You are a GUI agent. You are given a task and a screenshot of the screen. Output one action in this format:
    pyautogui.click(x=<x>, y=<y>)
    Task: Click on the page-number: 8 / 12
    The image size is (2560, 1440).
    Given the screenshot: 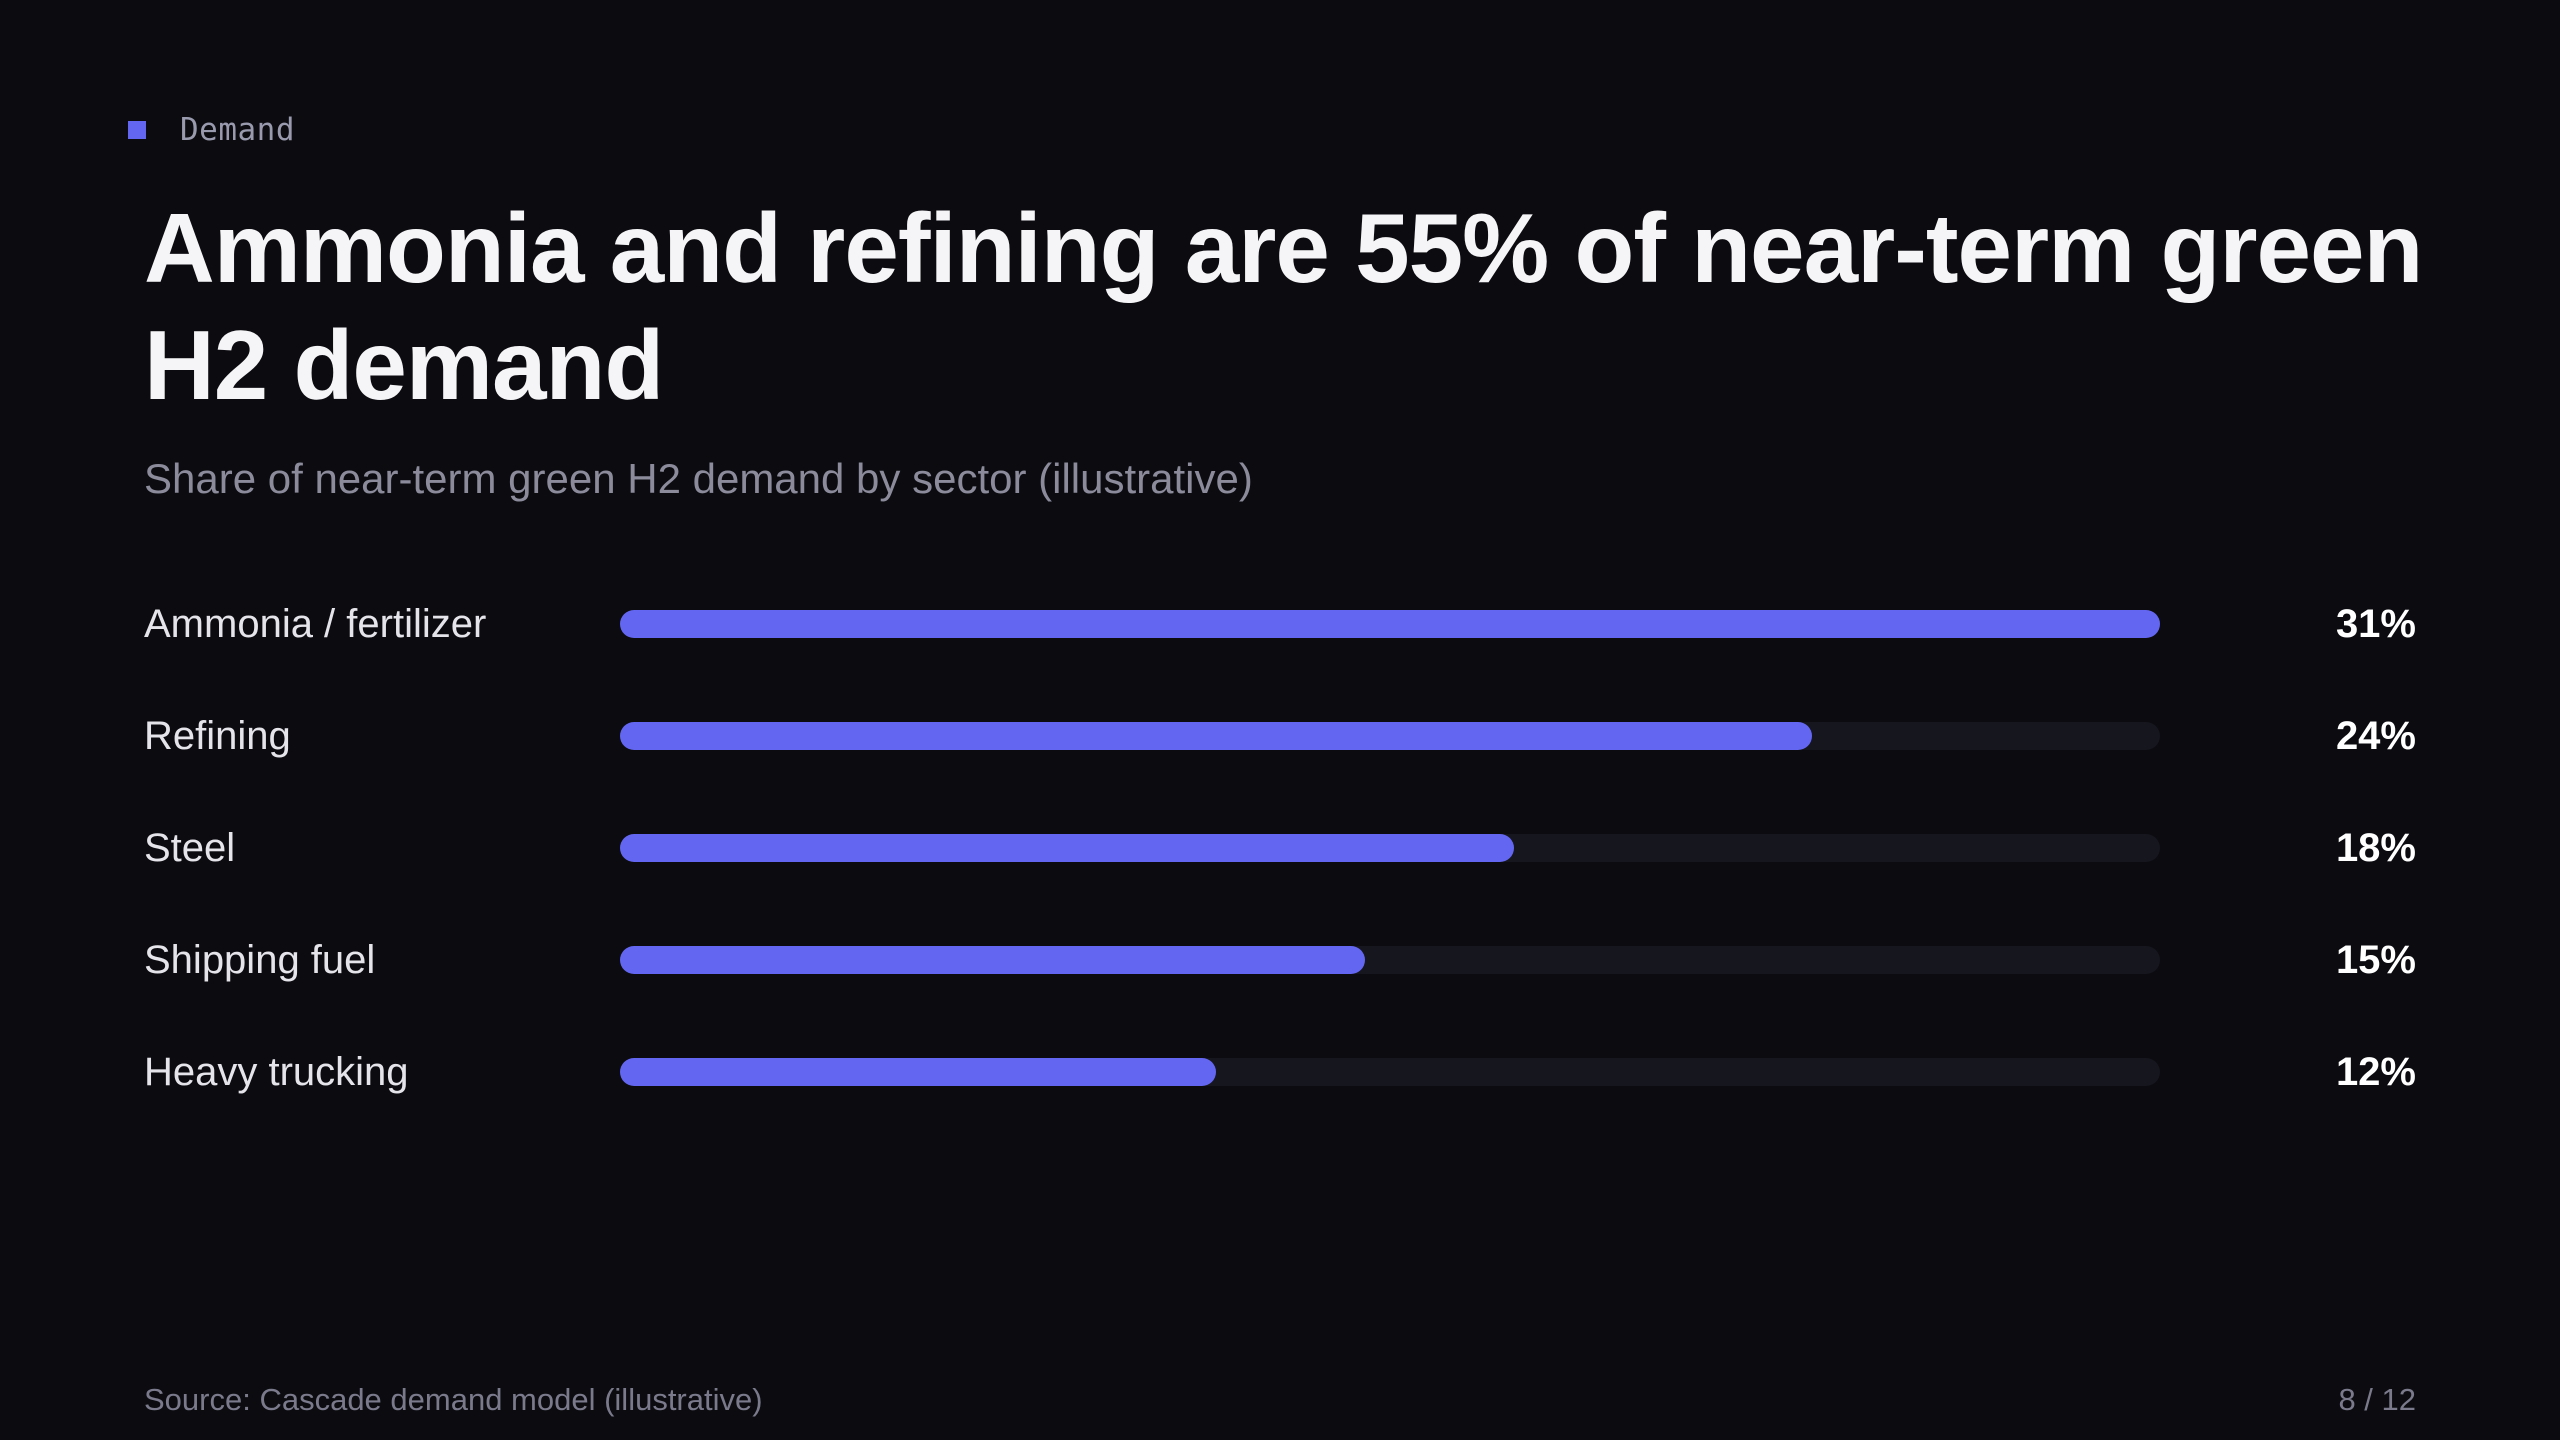 What is the action you would take?
    pyautogui.click(x=2377, y=1399)
    